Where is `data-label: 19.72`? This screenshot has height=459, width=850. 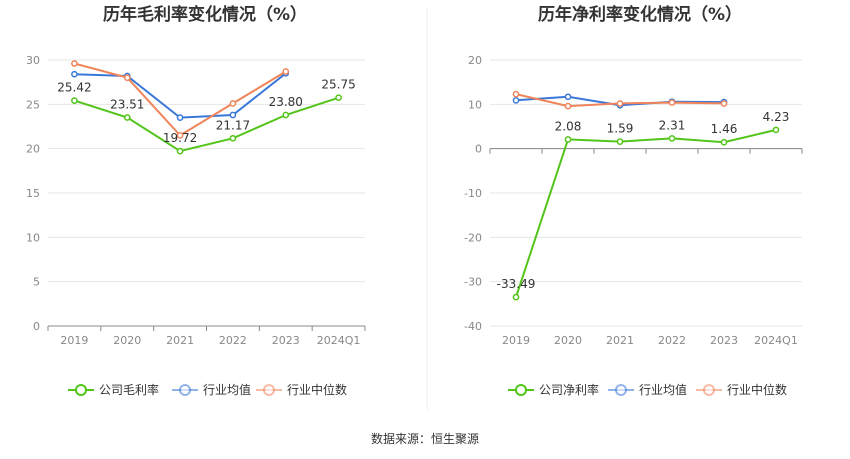 data-label: 19.72 is located at coordinates (180, 138).